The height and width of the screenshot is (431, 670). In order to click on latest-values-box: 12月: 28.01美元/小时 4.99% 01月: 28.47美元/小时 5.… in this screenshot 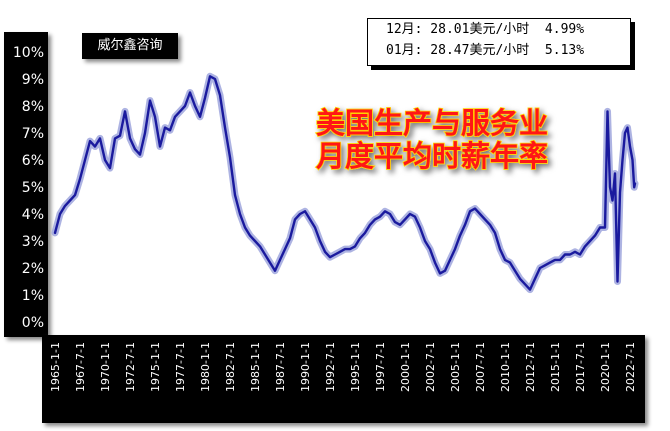, I will do `click(499, 42)`.